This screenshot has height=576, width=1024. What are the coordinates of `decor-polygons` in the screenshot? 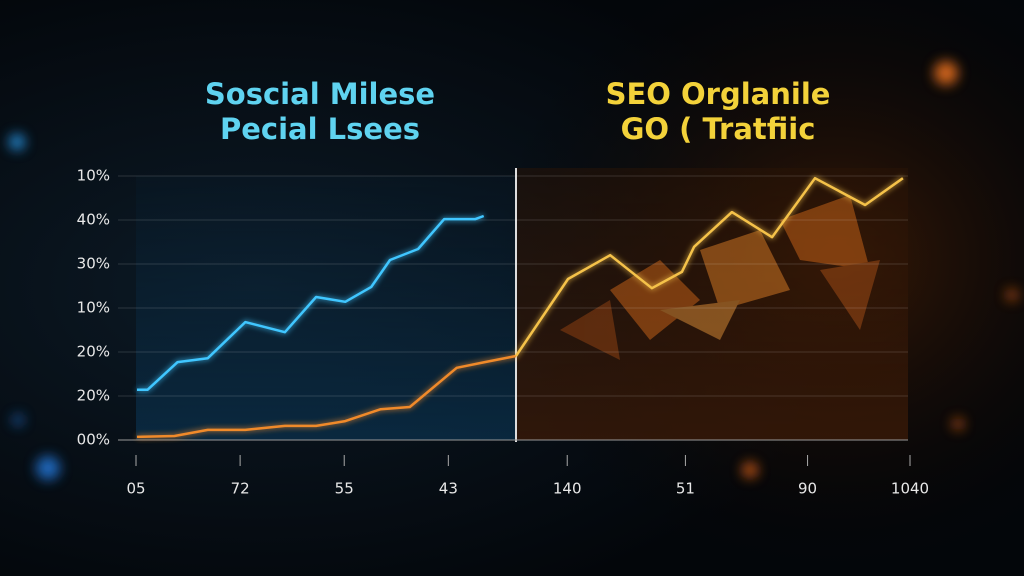 It's located at (720, 277).